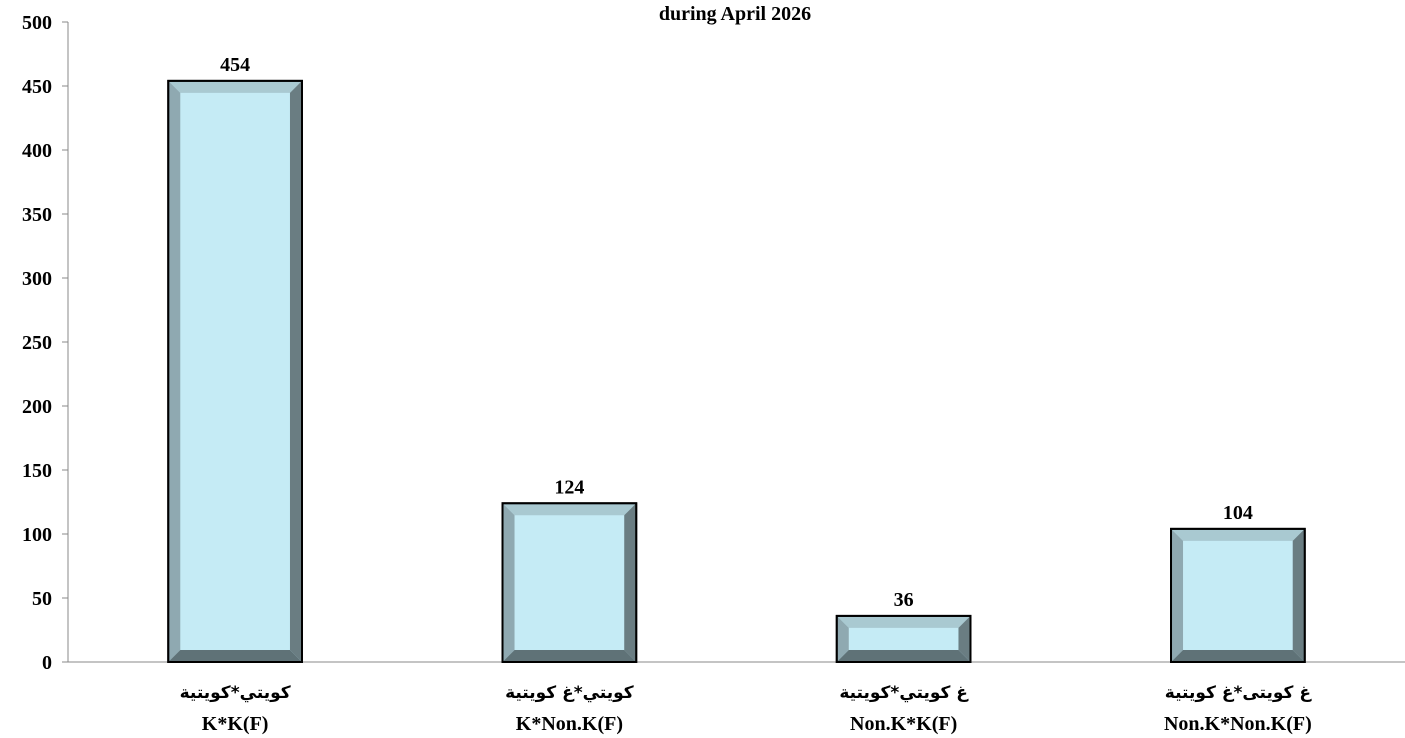 The height and width of the screenshot is (738, 1405). What do you see at coordinates (569, 724) in the screenshot?
I see `x-tick-label: K*Non.K(F)` at bounding box center [569, 724].